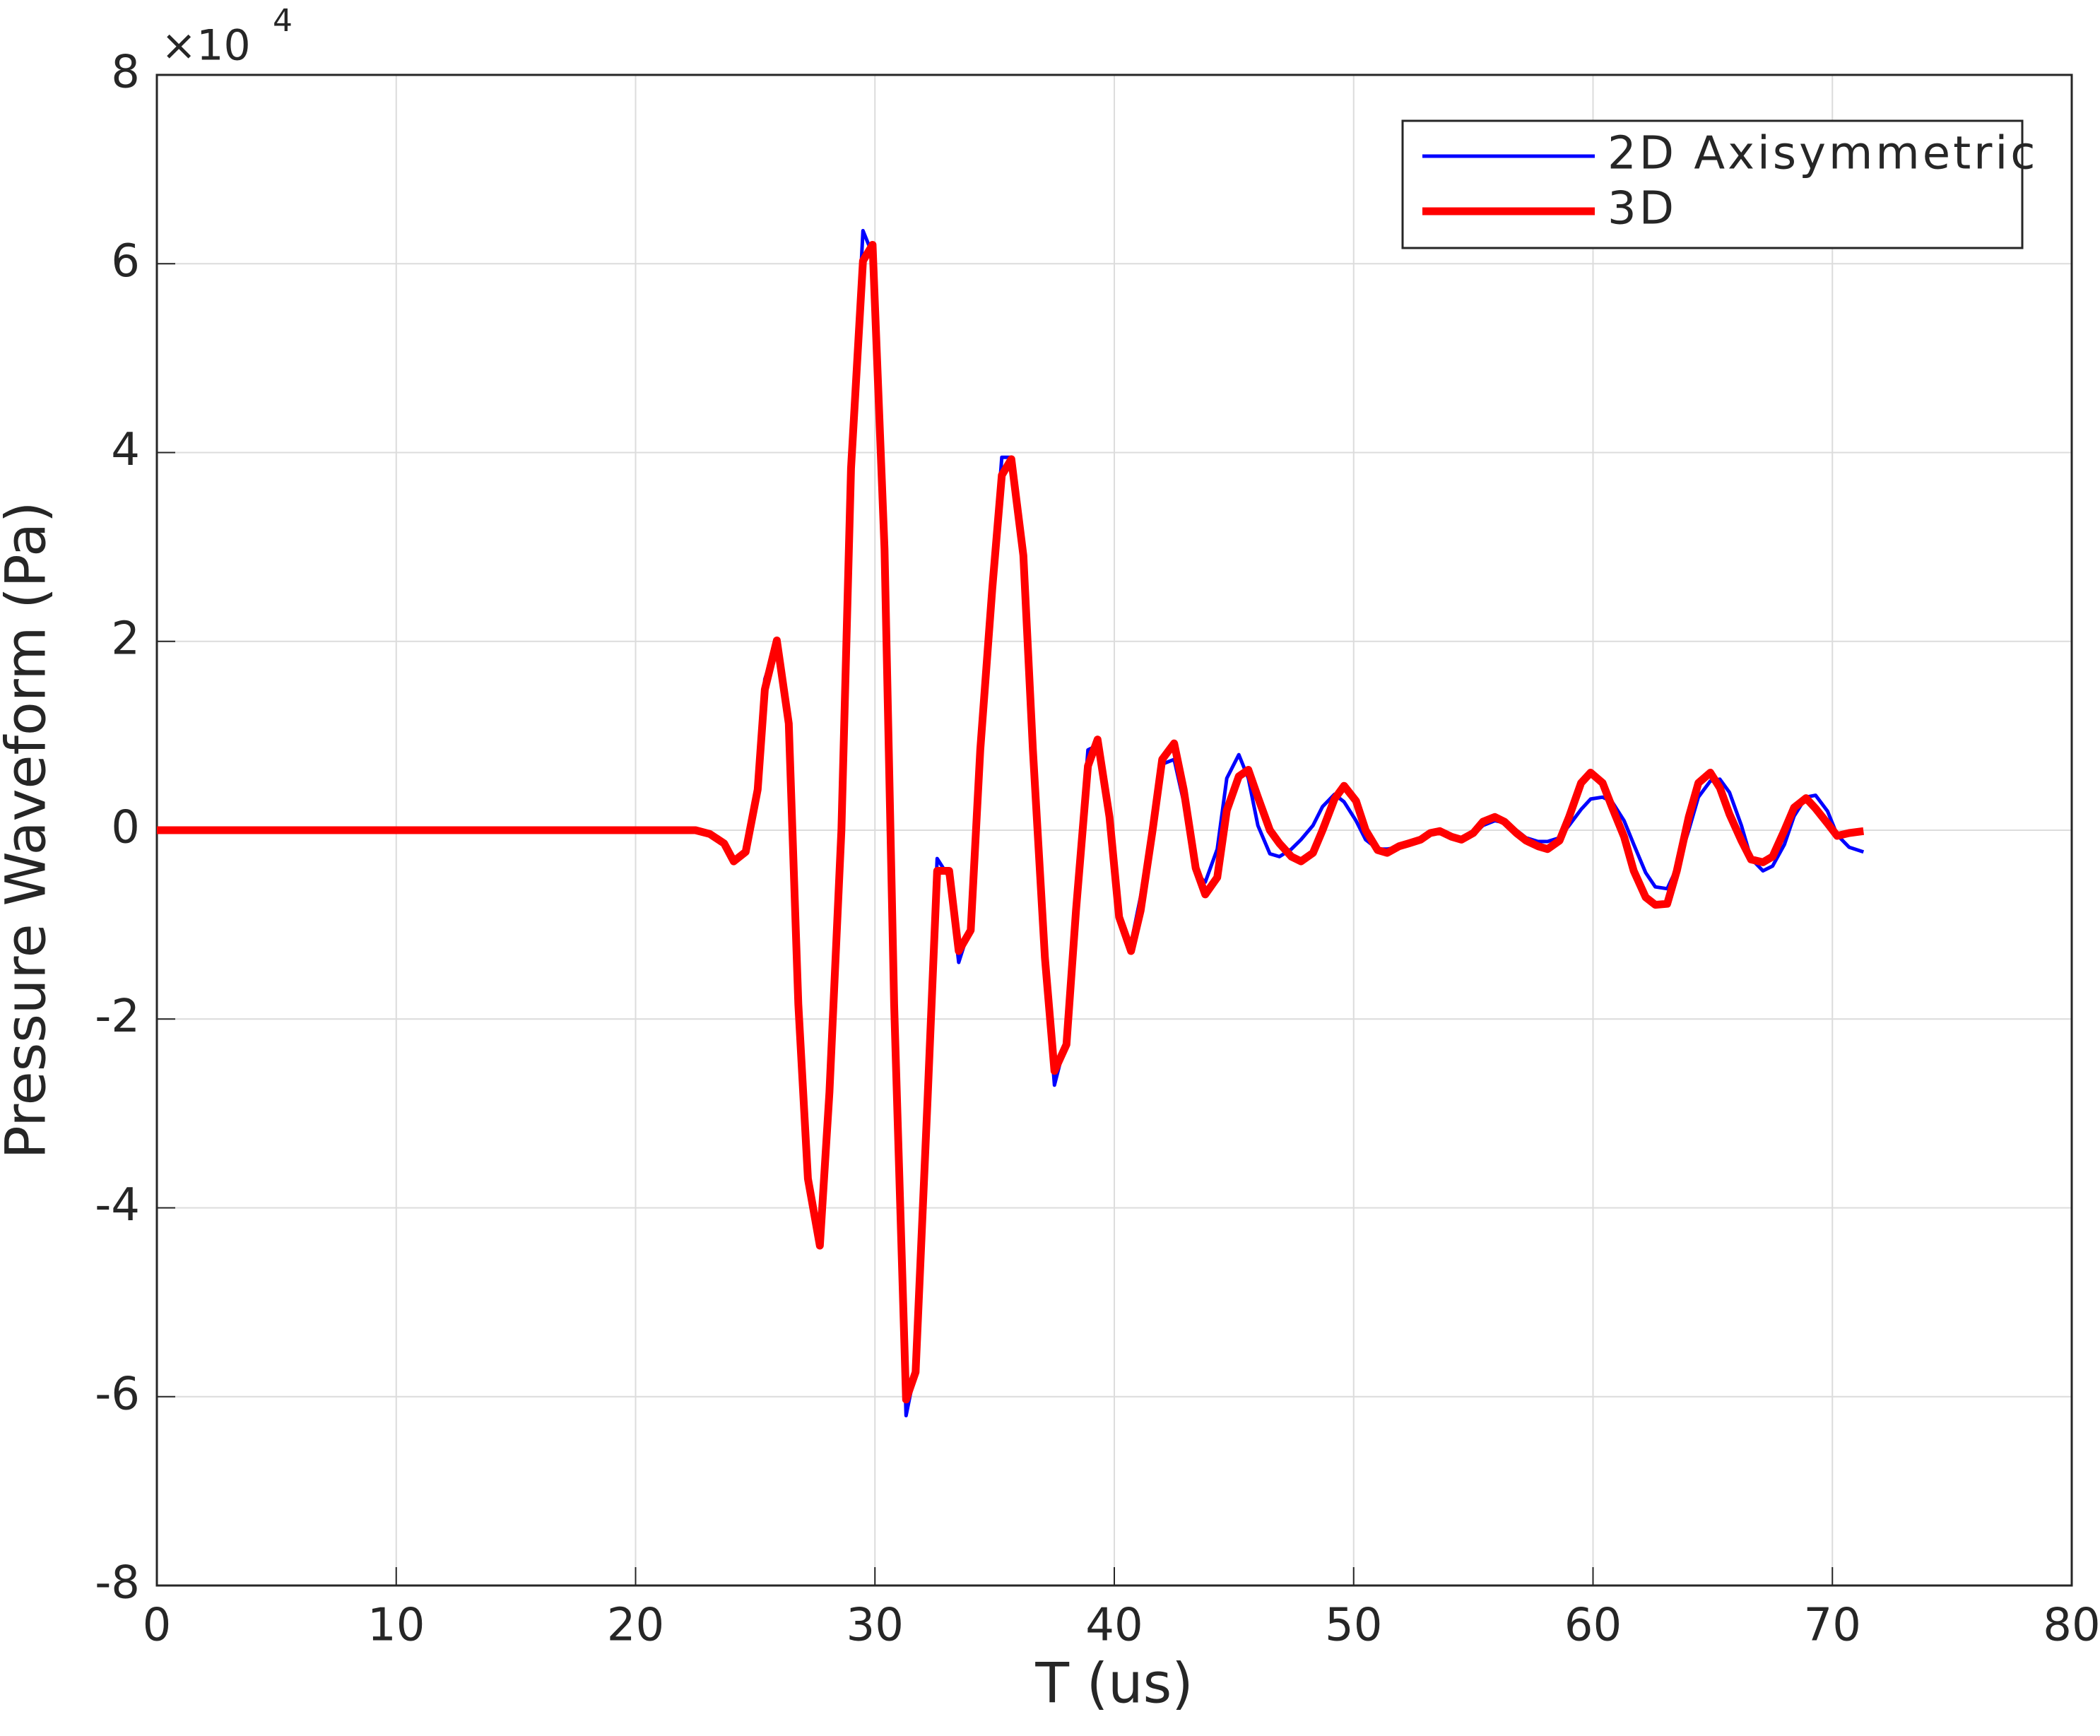  Describe the element at coordinates (125, 261) in the screenshot. I see `y-tick-label: 6` at that location.